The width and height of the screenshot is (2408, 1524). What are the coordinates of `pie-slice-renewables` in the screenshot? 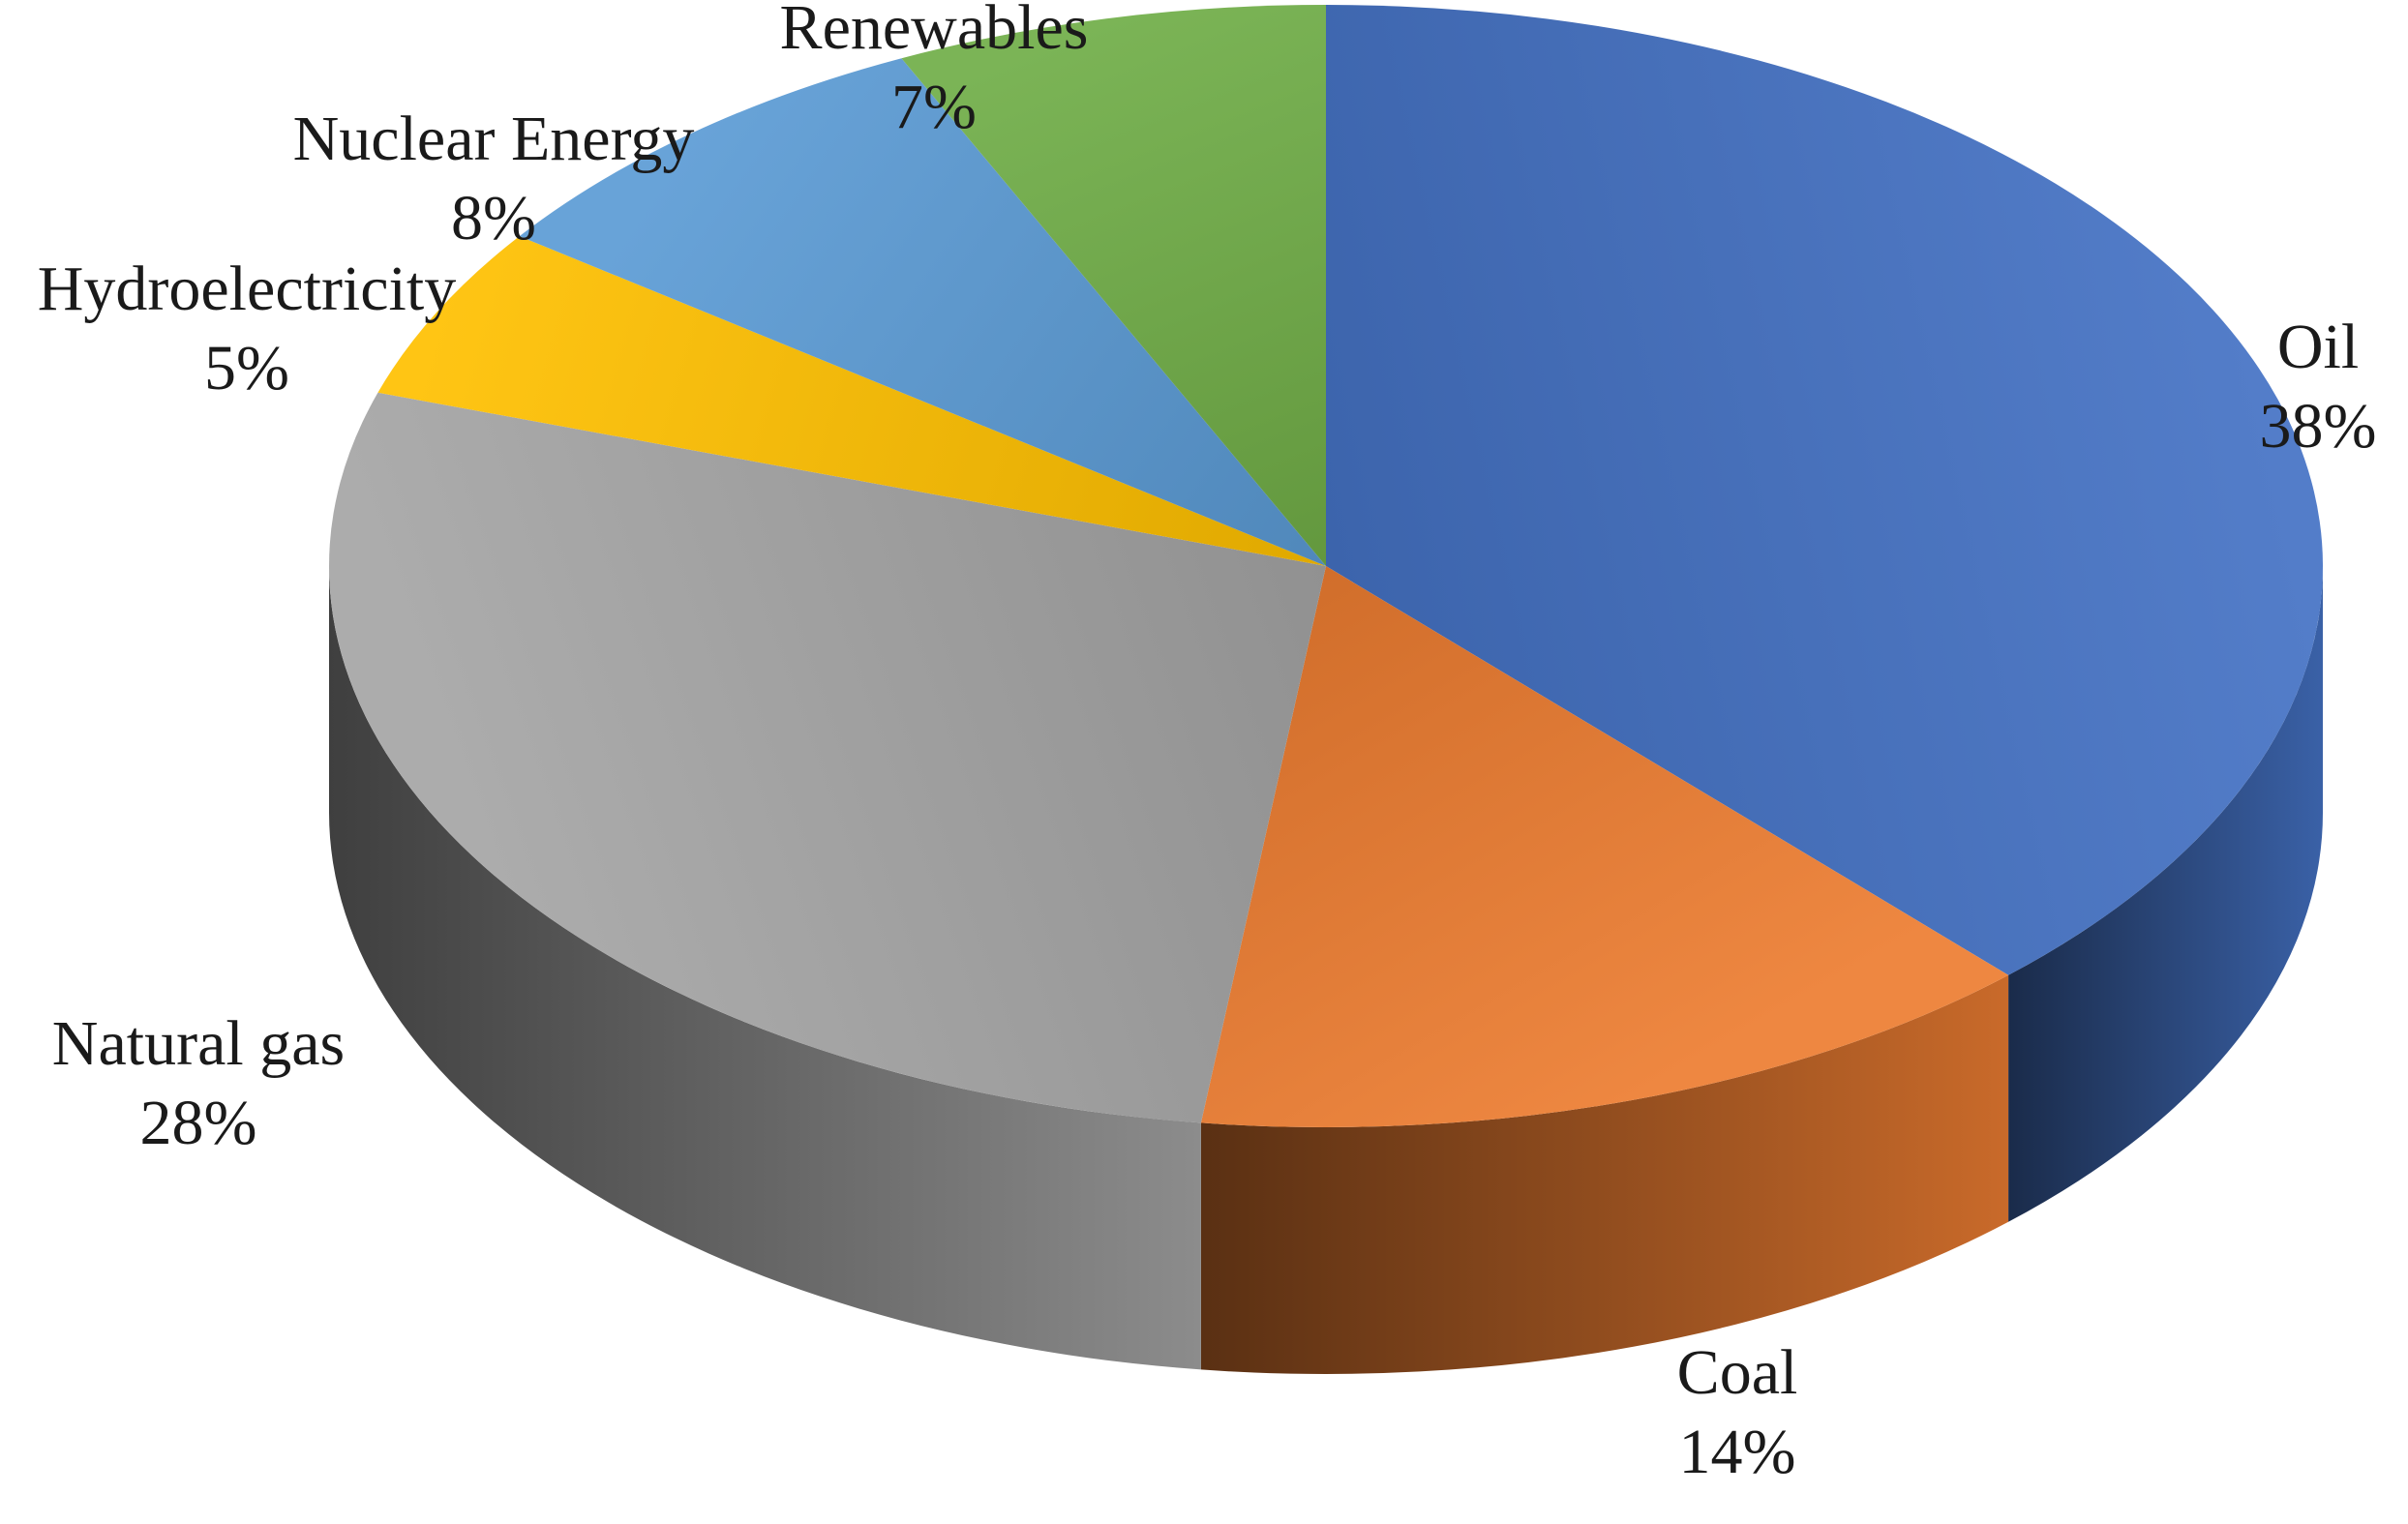 It's located at (1113, 285).